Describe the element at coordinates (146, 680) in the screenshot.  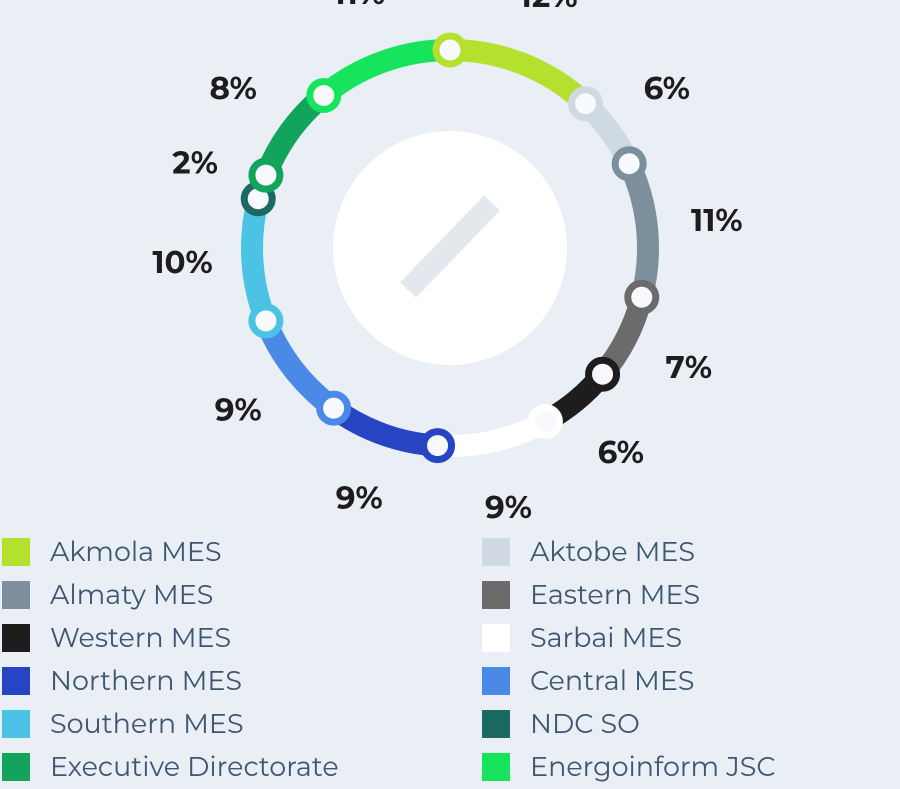
I see `legend-label: Northern MES` at that location.